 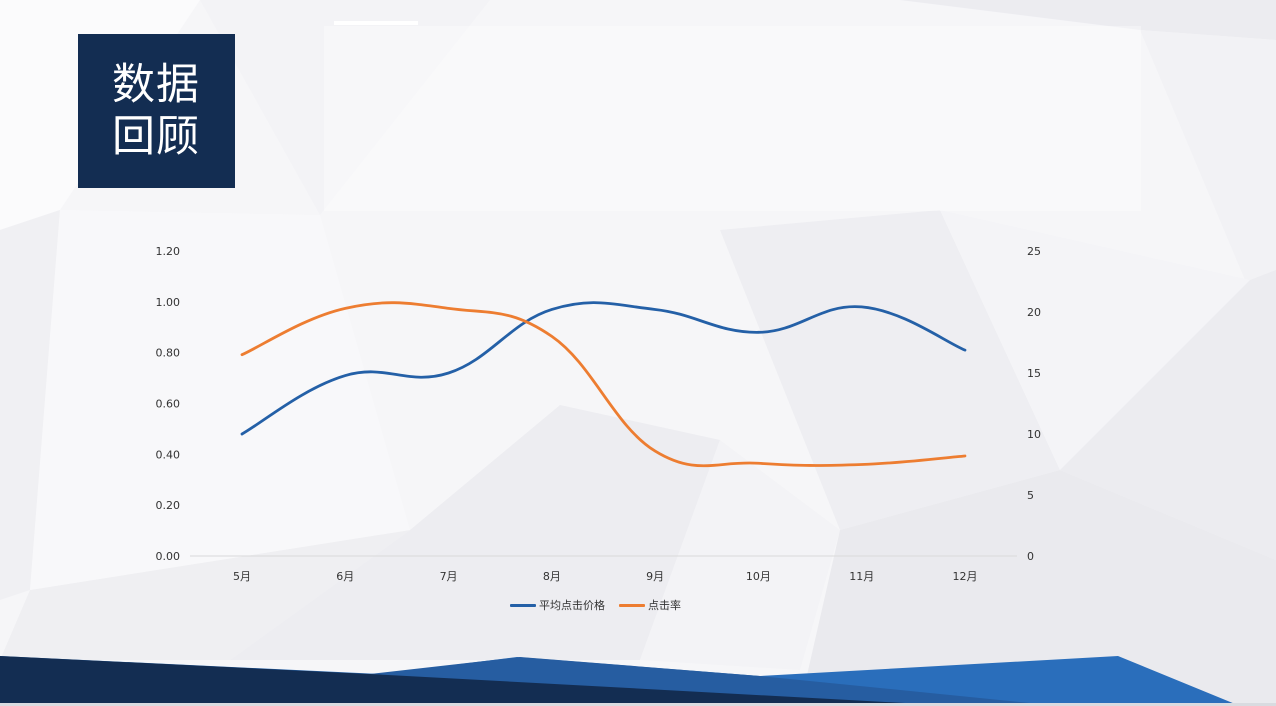 What do you see at coordinates (552, 576) in the screenshot?
I see `x-tick-label: 8月` at bounding box center [552, 576].